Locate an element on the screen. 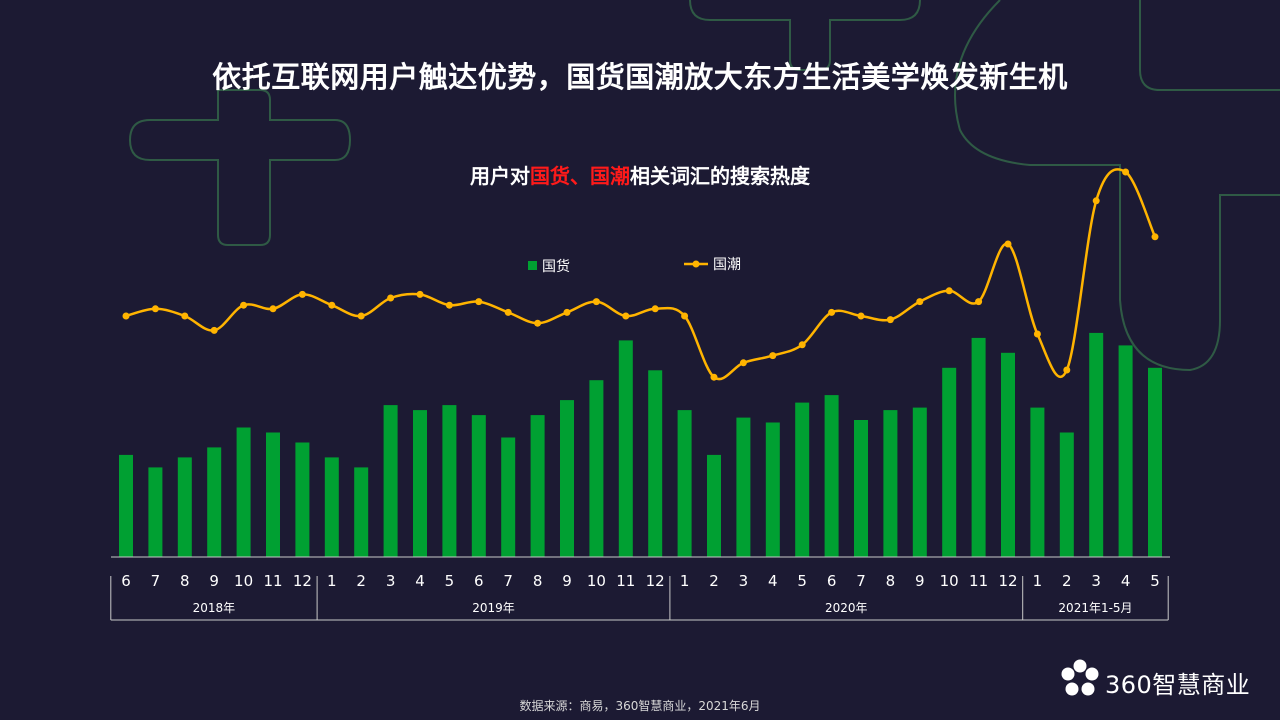  legend-line-marker is located at coordinates (696, 264).